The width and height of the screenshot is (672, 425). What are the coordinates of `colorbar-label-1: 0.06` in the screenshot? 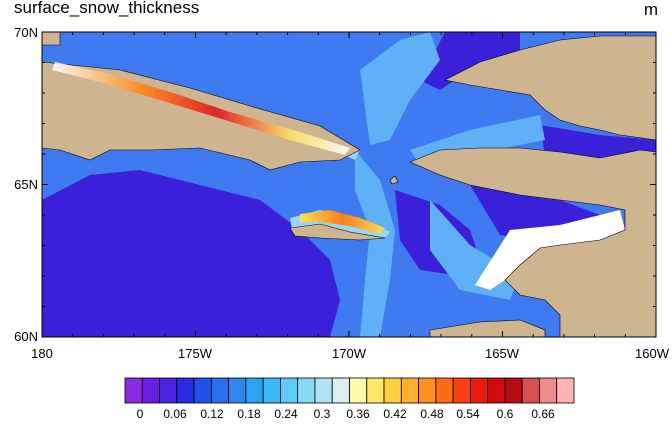 It's located at (175, 414).